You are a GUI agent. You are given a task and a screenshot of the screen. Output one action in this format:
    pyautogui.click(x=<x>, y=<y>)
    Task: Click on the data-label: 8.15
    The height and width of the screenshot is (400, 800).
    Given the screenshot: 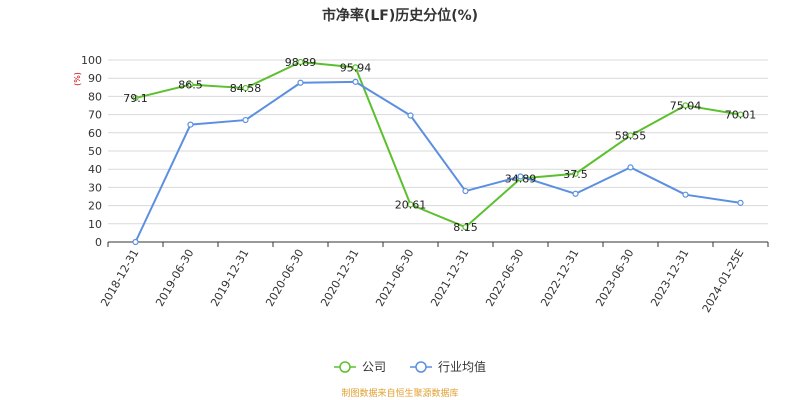 What is the action you would take?
    pyautogui.click(x=465, y=227)
    